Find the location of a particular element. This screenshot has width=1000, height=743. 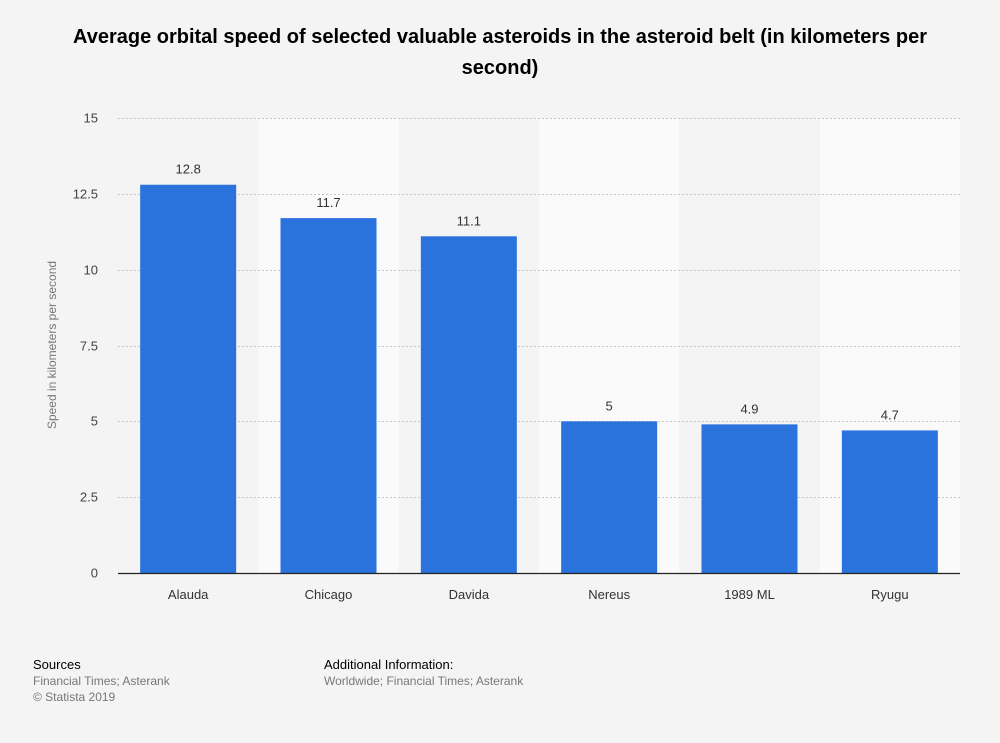

copyright-text: © Statista 2019 is located at coordinates (74, 697).